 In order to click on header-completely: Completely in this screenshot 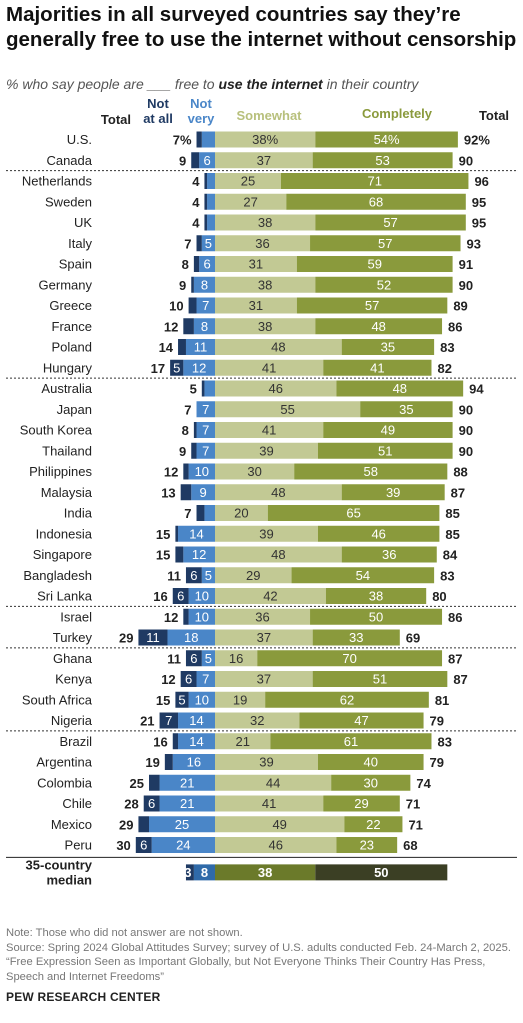, I will do `click(397, 113)`.